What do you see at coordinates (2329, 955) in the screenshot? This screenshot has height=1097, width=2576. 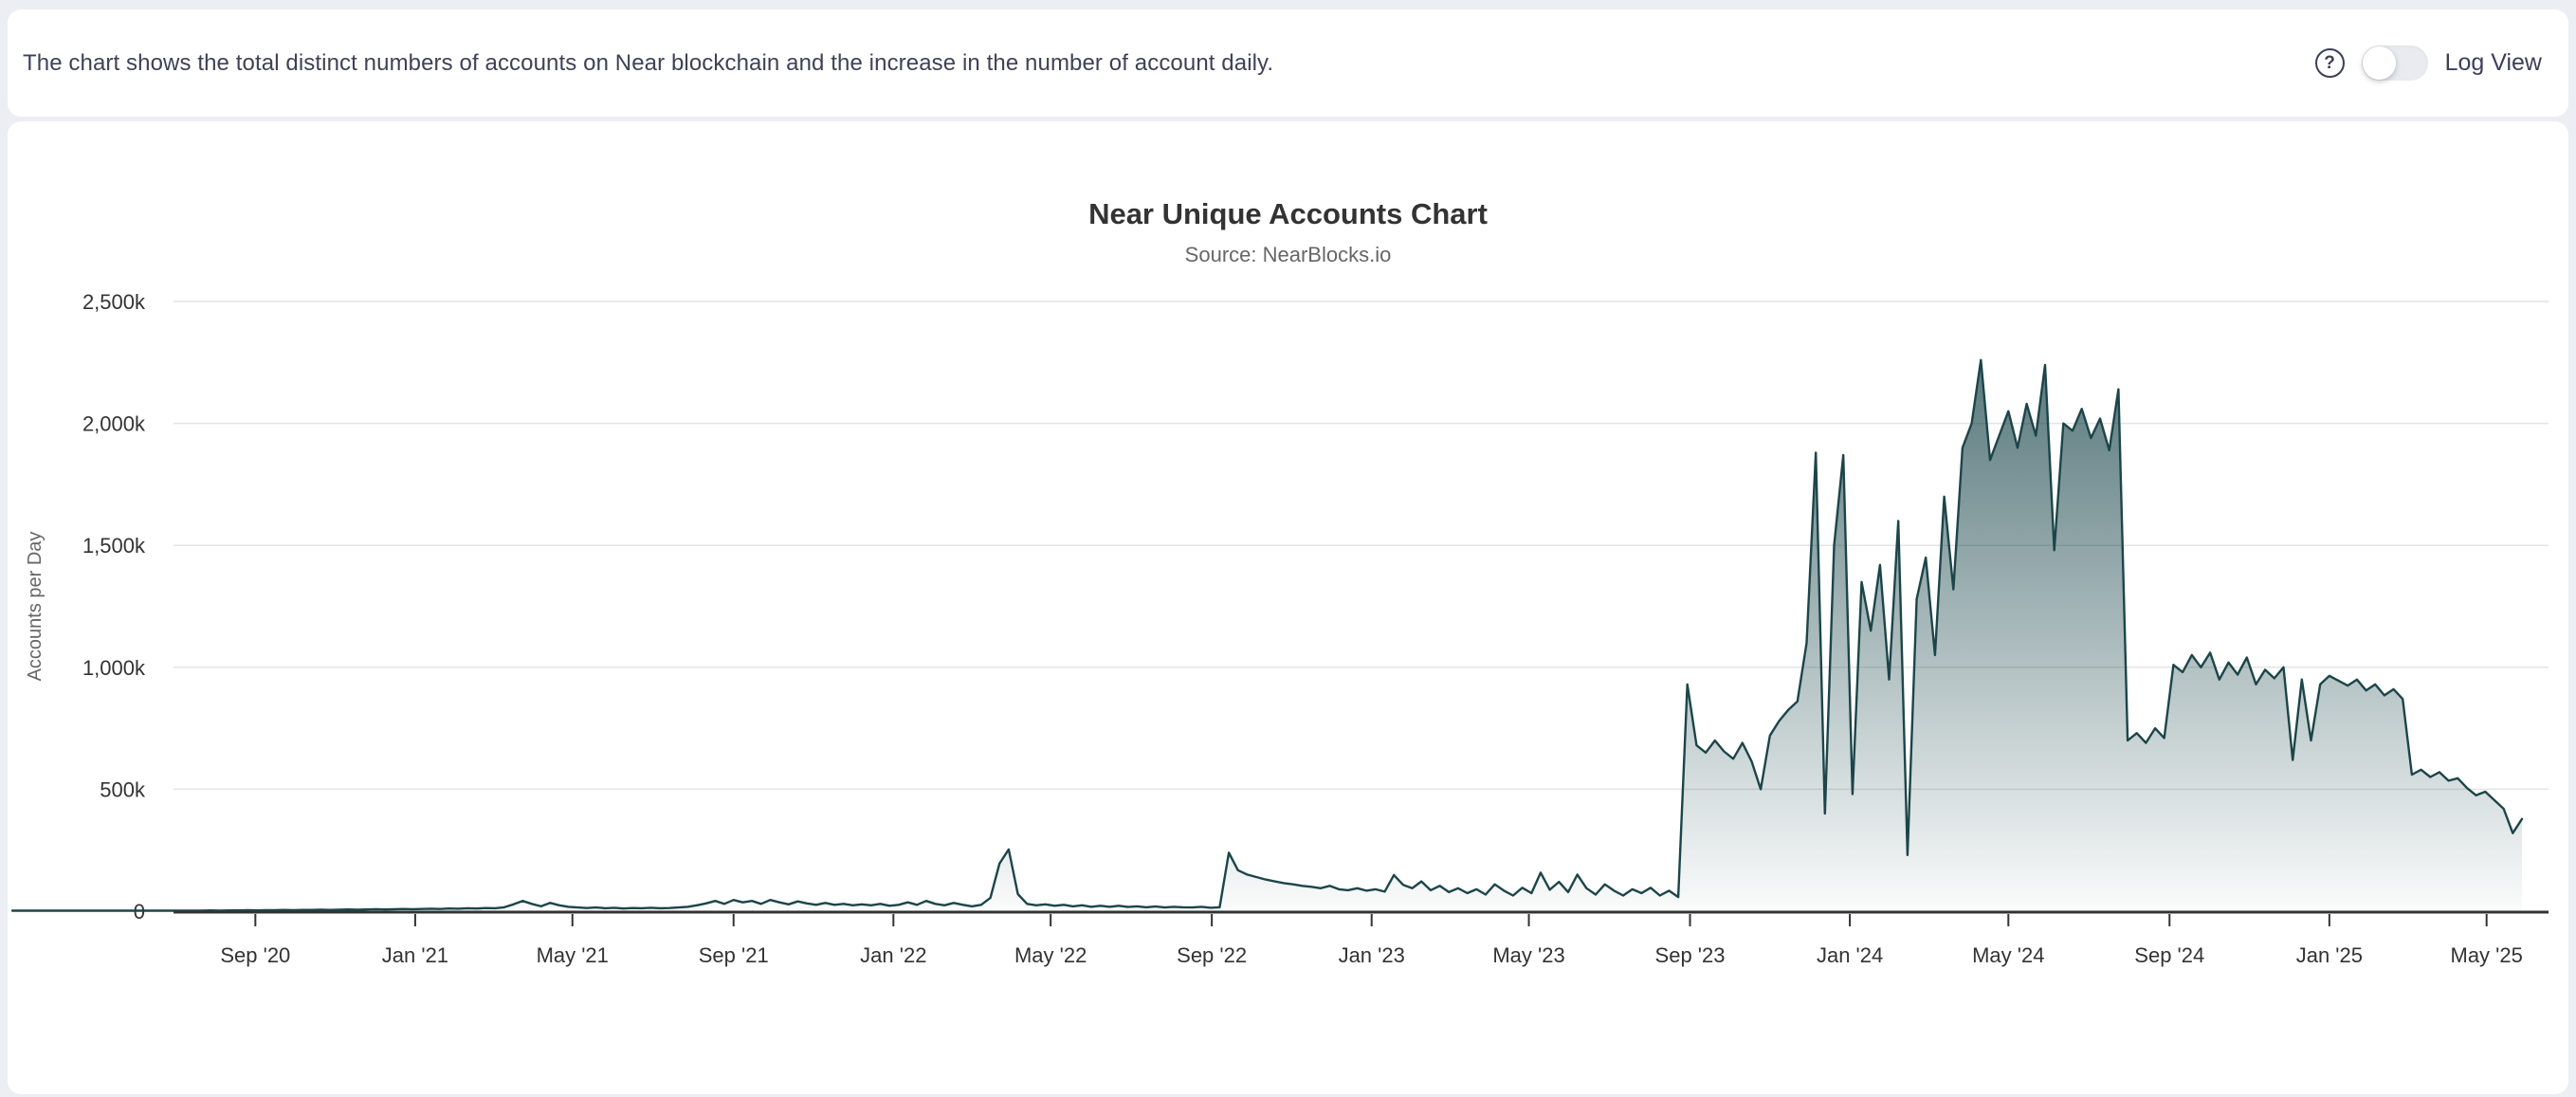 I see `x-tick-label: Jan '25` at bounding box center [2329, 955].